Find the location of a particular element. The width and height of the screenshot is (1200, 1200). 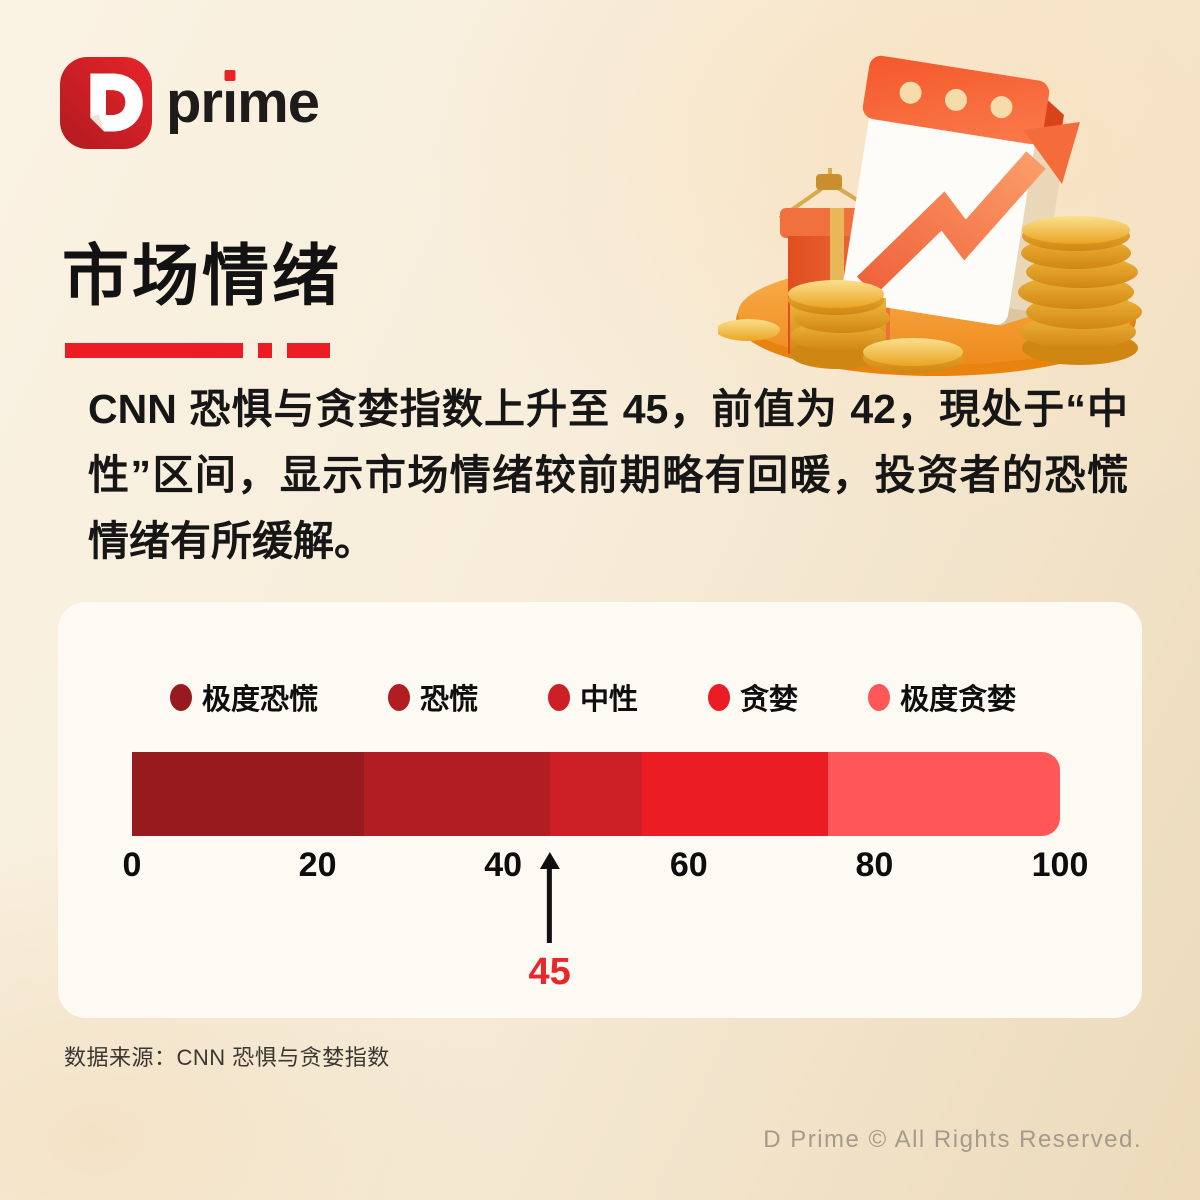

legend-label: 极度恐慌 is located at coordinates (260, 700).